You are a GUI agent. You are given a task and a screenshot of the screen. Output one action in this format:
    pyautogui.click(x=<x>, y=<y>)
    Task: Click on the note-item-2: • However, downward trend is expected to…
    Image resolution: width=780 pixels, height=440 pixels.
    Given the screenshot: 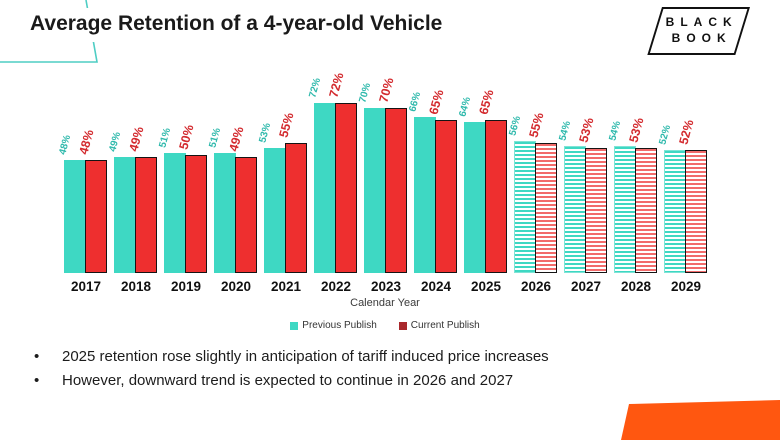 What is the action you would take?
    pyautogui.click(x=380, y=380)
    